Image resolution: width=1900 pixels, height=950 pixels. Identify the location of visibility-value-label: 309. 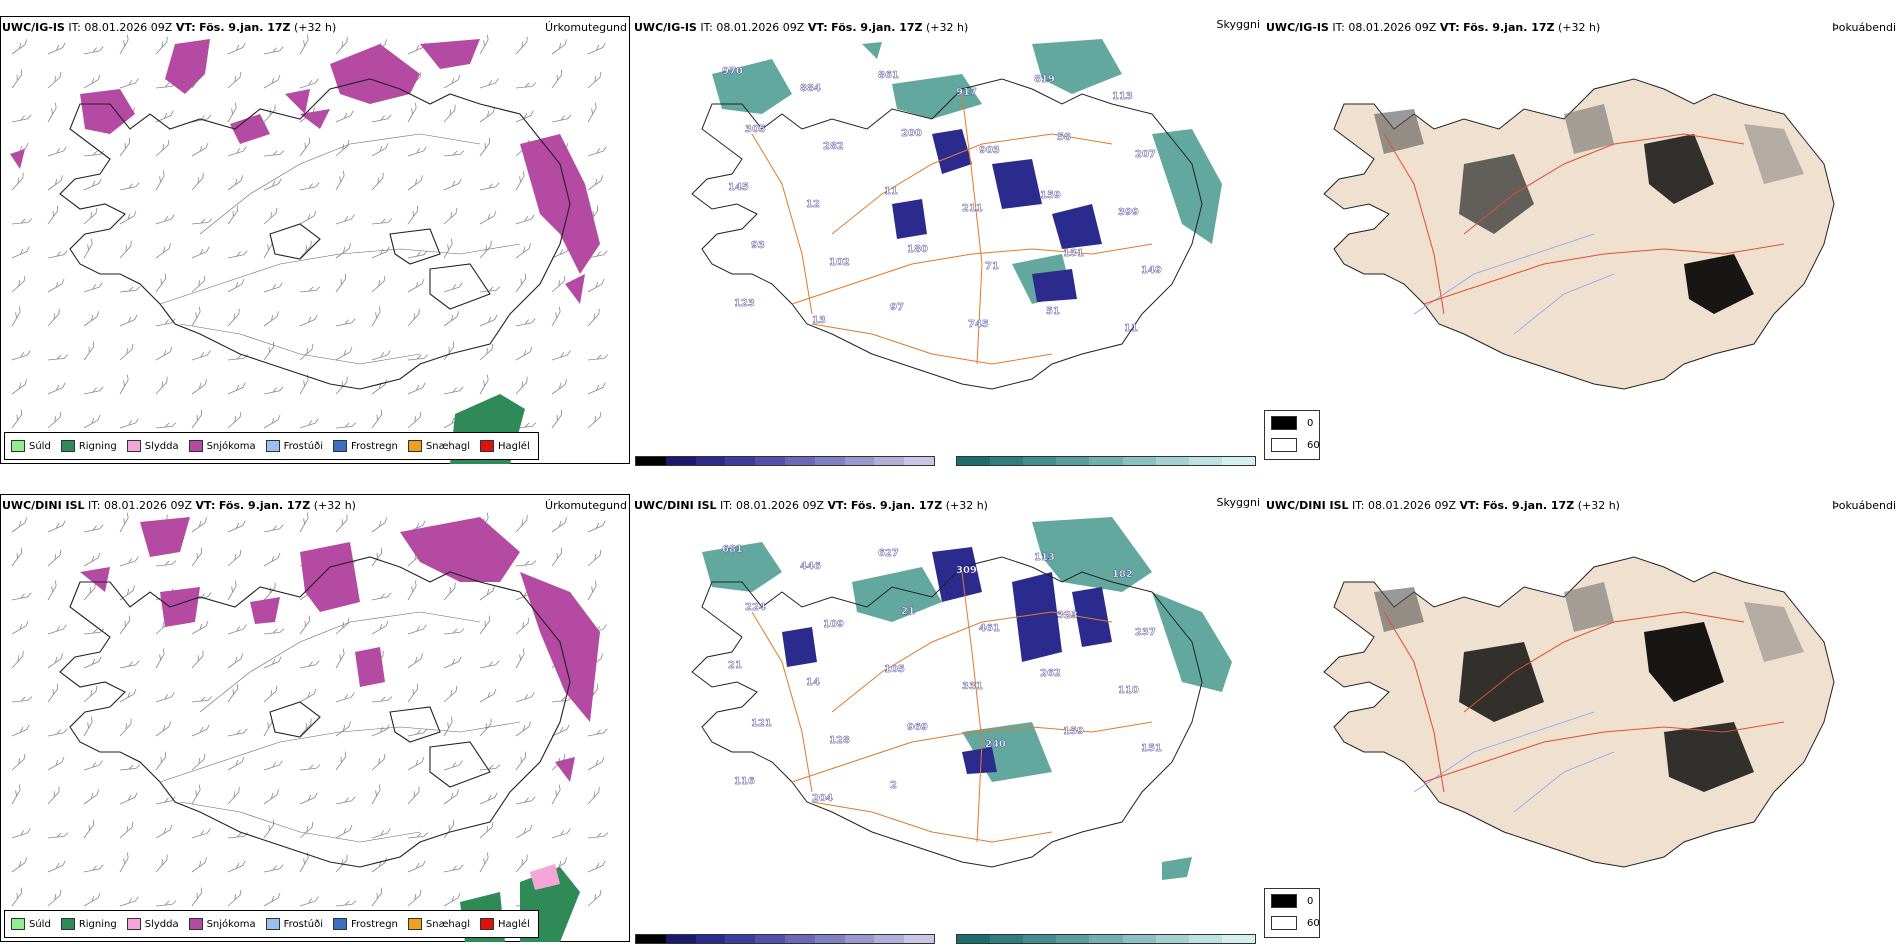
(966, 570).